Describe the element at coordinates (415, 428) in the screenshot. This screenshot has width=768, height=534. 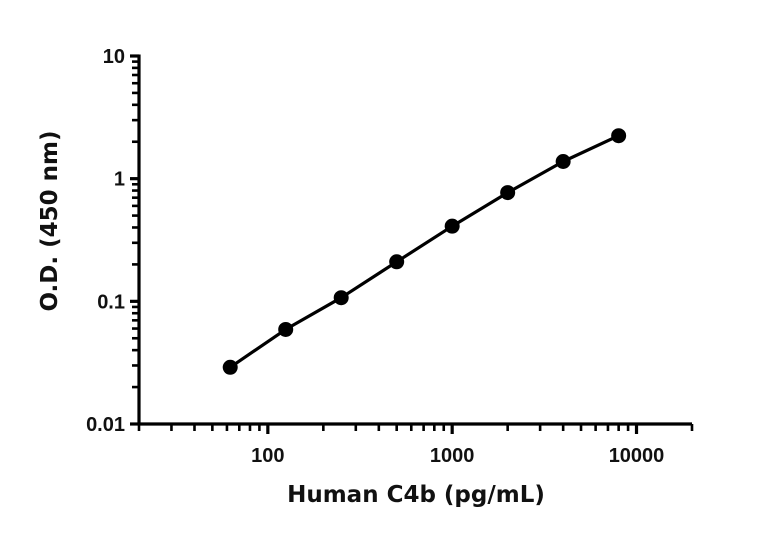
I see `x-axis` at that location.